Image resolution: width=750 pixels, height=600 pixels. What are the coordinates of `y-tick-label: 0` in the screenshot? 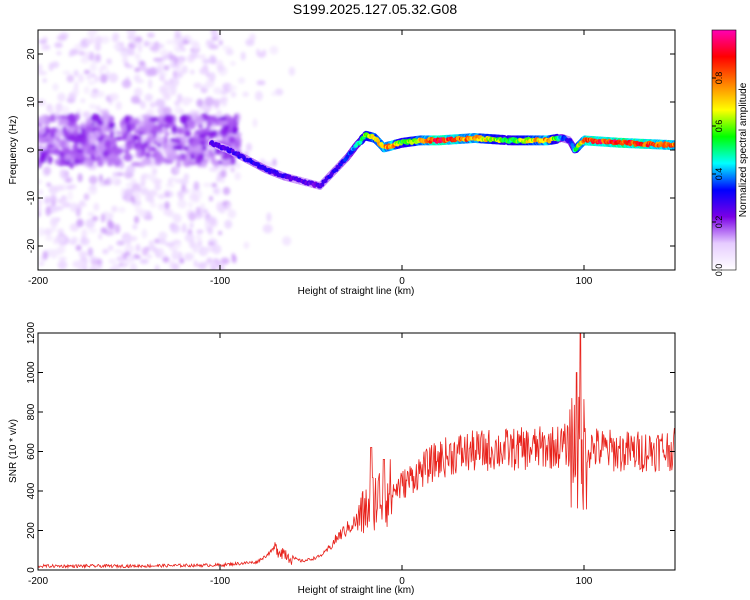 It's located at (31, 570).